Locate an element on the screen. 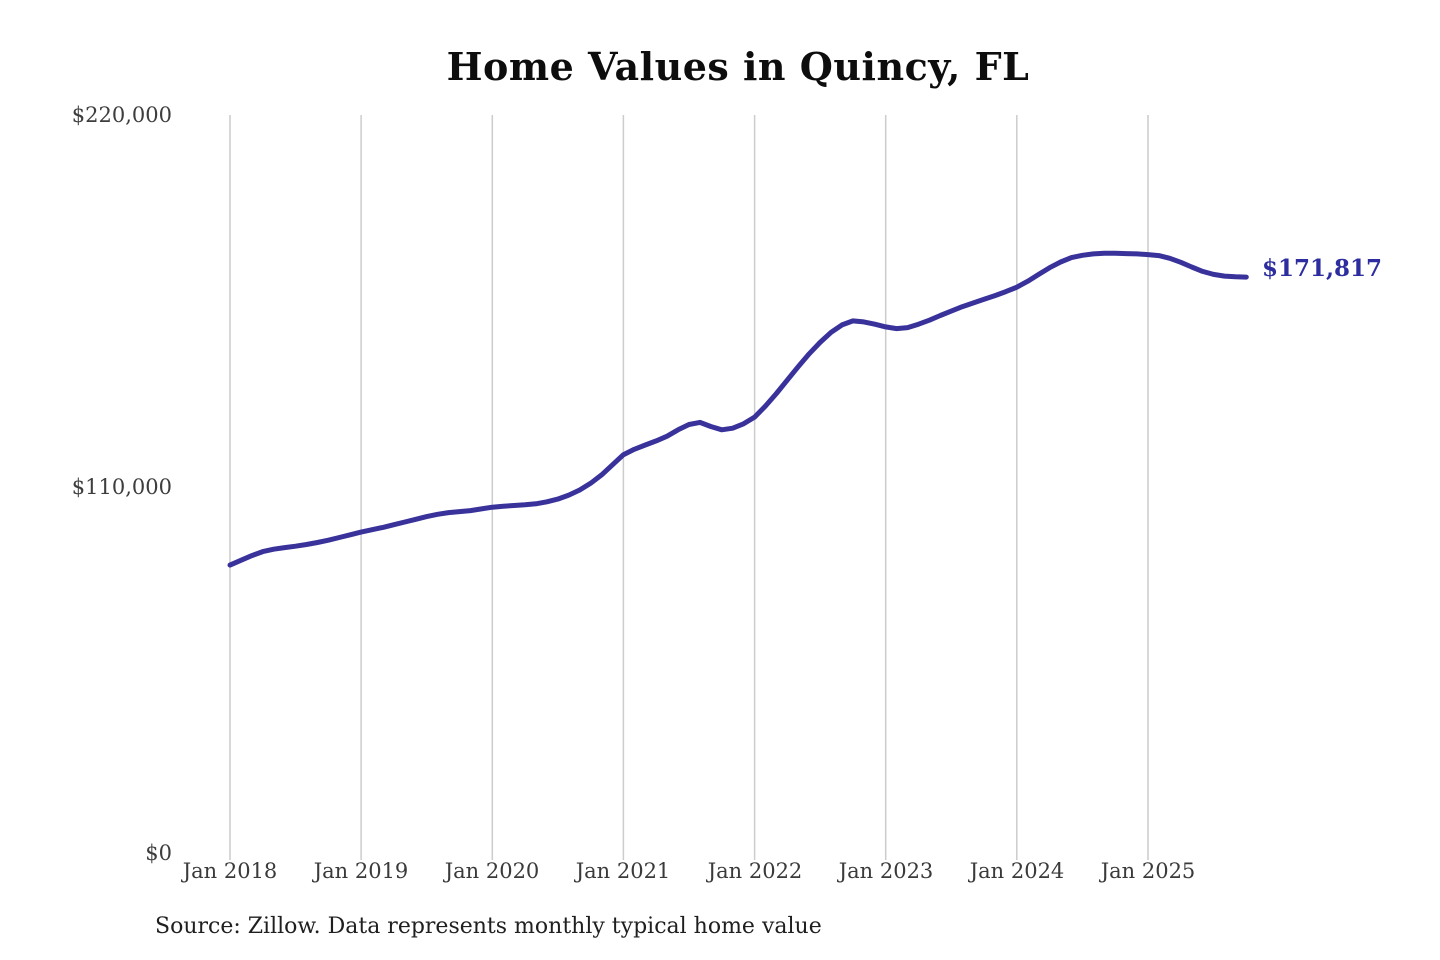  x-axis-tick-jan-2022: Jan 2022 is located at coordinates (755, 871).